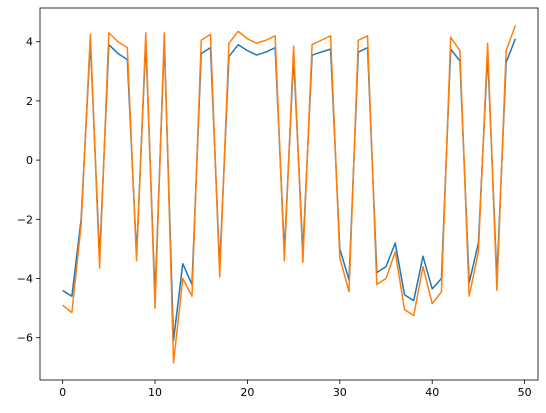  I want to click on y-tick-label: −4, so click(25, 278).